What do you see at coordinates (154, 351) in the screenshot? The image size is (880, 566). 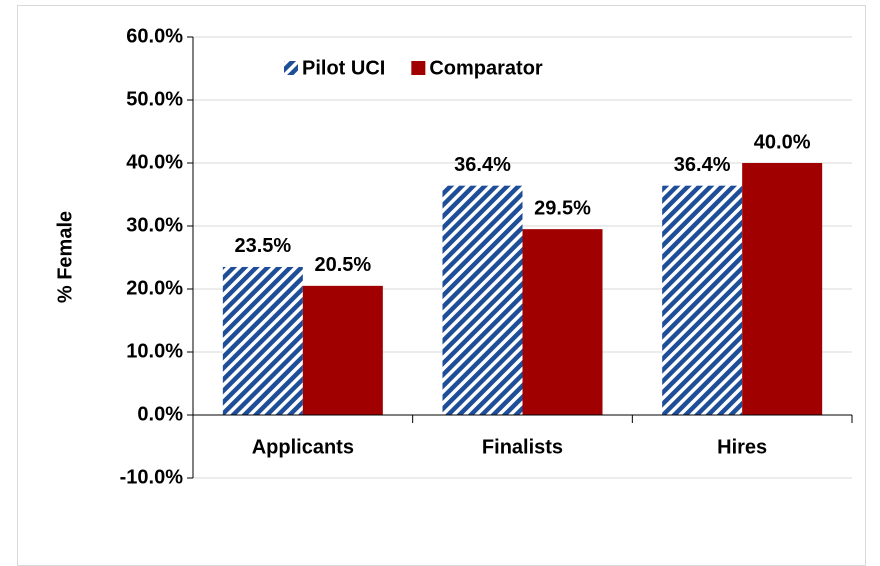 I see `y-tick-label: 10.0%` at bounding box center [154, 351].